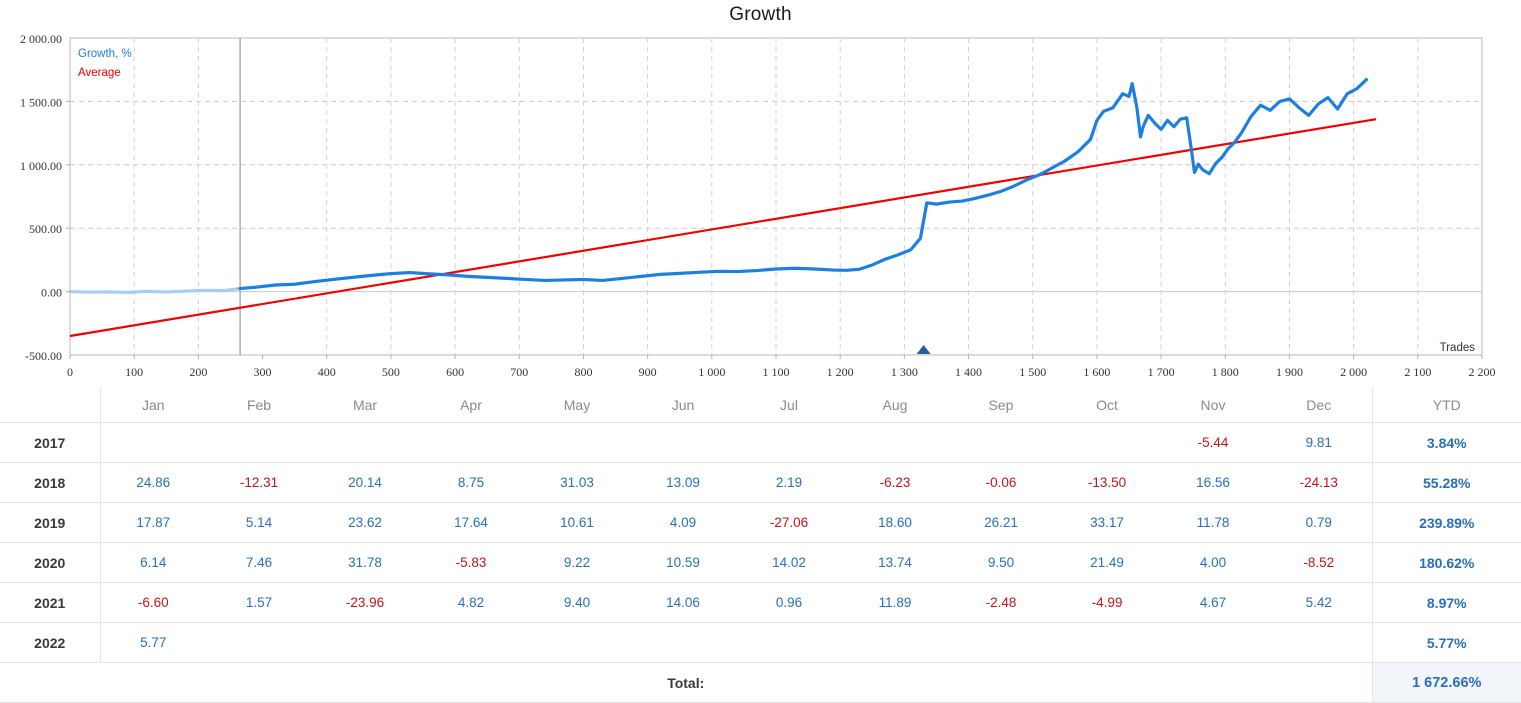  What do you see at coordinates (1213, 405) in the screenshot?
I see `header-nov: Nov` at bounding box center [1213, 405].